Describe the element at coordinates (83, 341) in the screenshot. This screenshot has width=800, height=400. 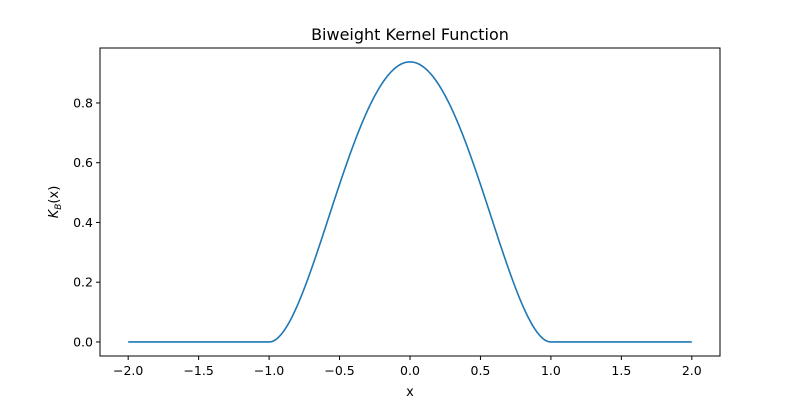
I see `y-tick-label: 0.0` at that location.